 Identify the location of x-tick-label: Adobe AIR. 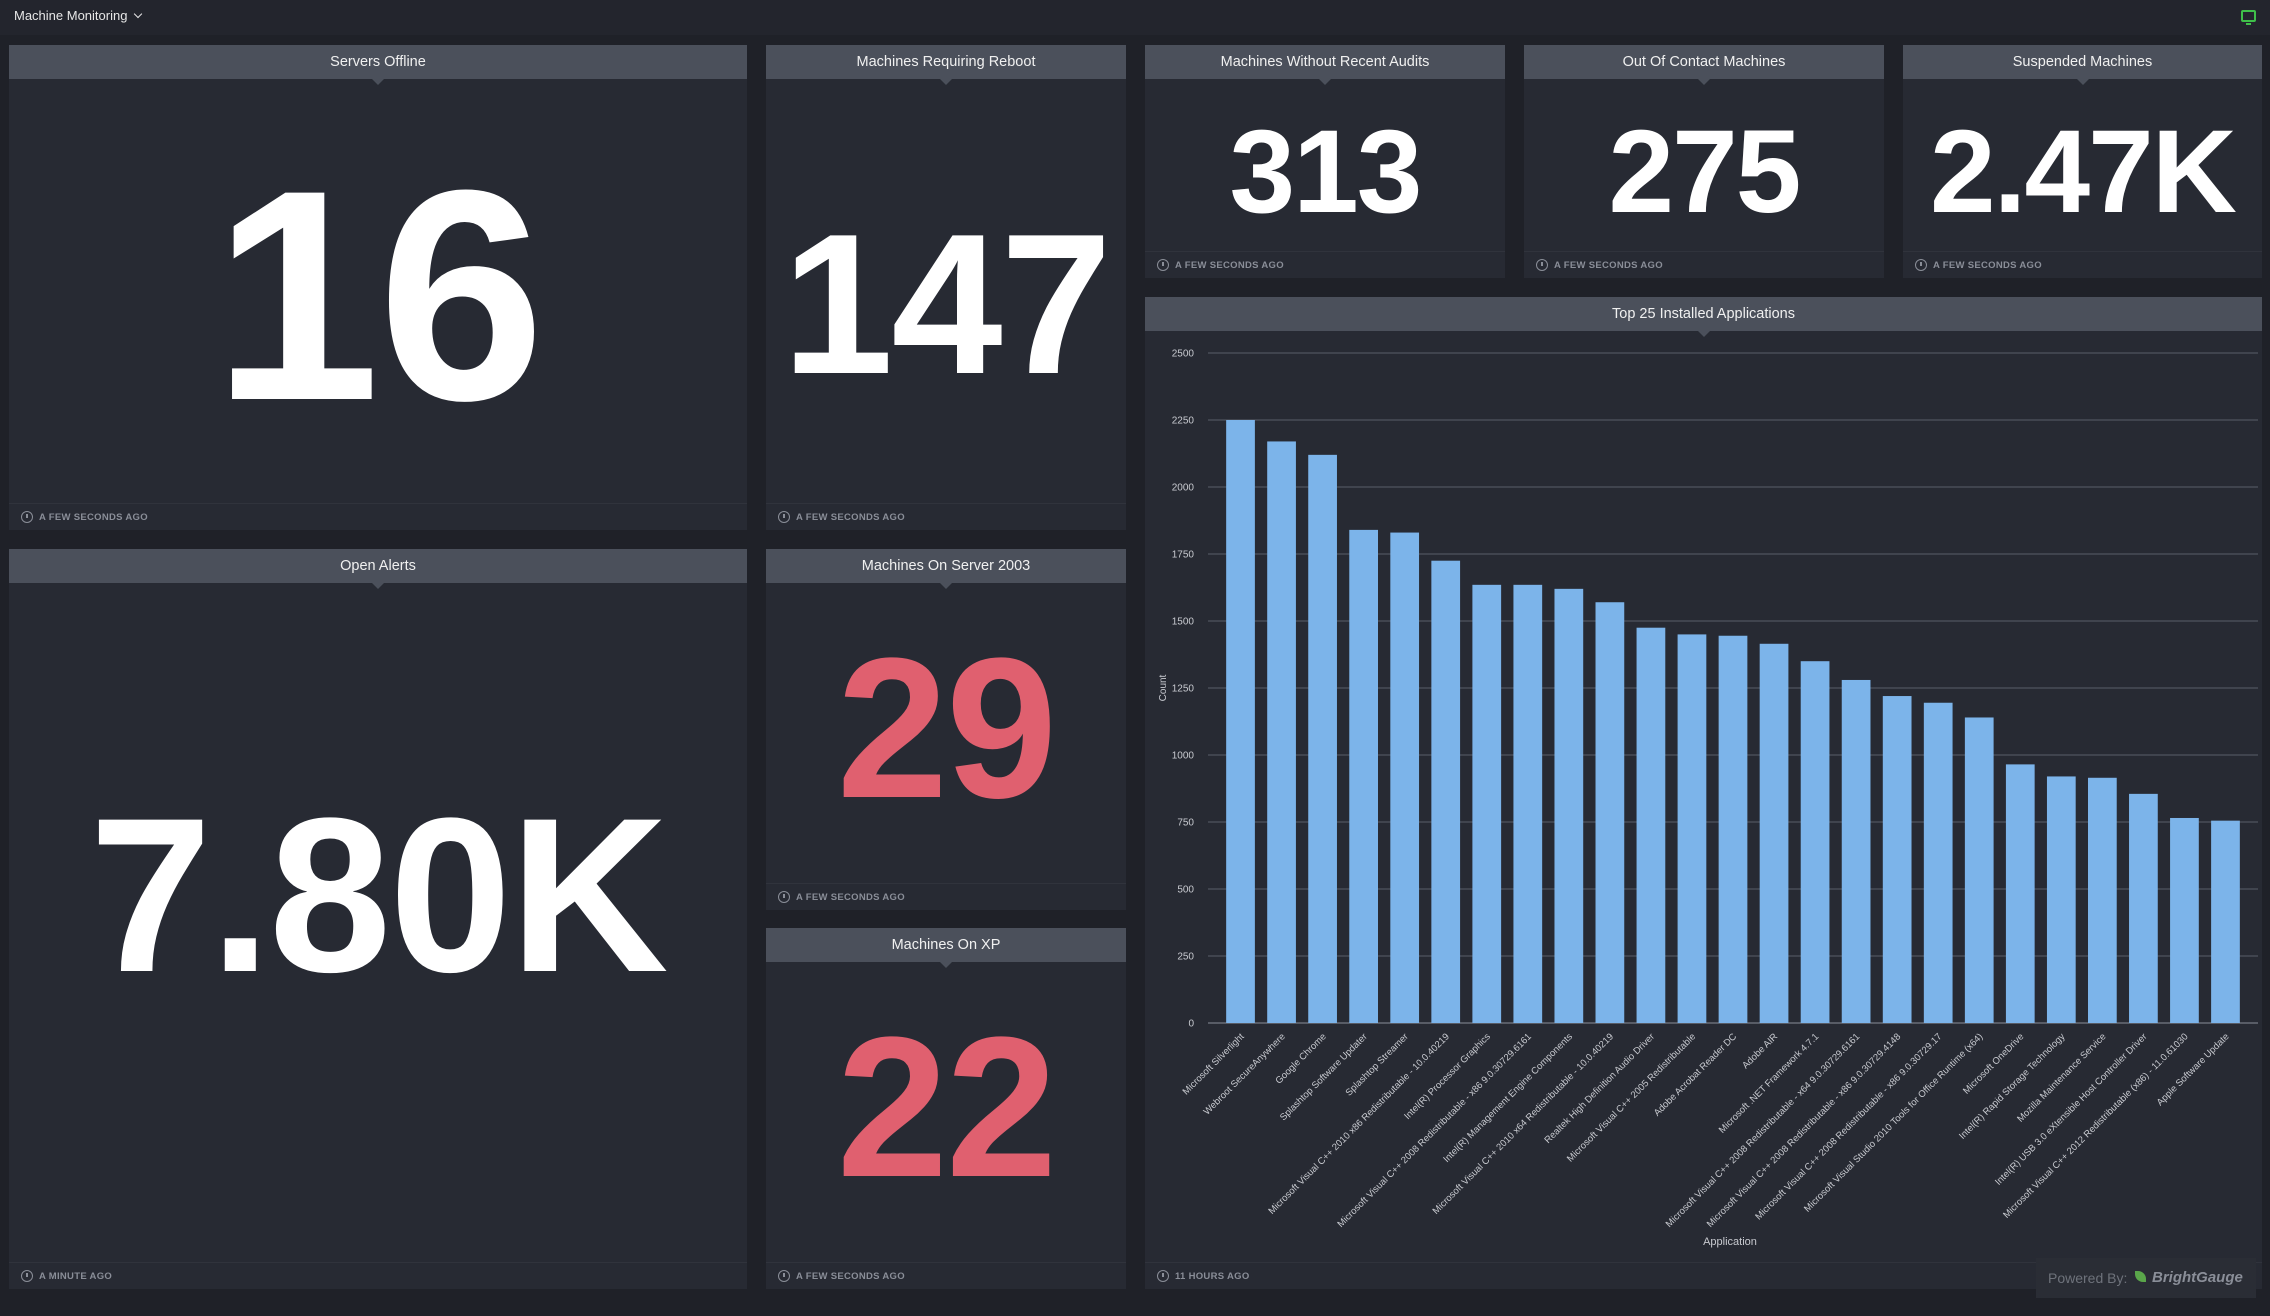
(1760, 1051).